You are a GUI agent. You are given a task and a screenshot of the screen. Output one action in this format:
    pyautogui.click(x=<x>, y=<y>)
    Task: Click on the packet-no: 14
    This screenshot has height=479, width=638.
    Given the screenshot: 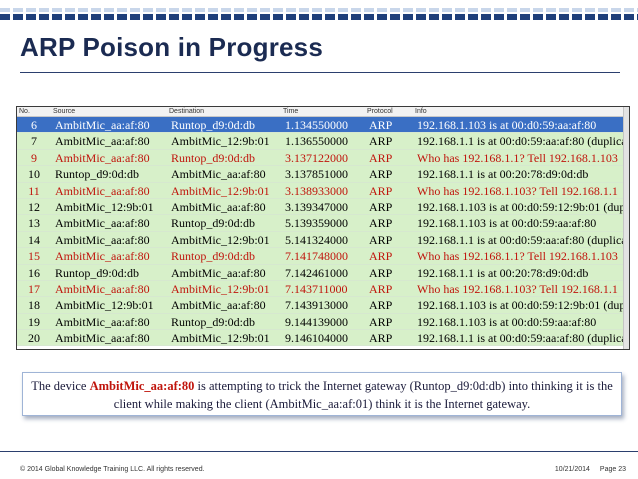 What is the action you would take?
    pyautogui.click(x=34, y=239)
    